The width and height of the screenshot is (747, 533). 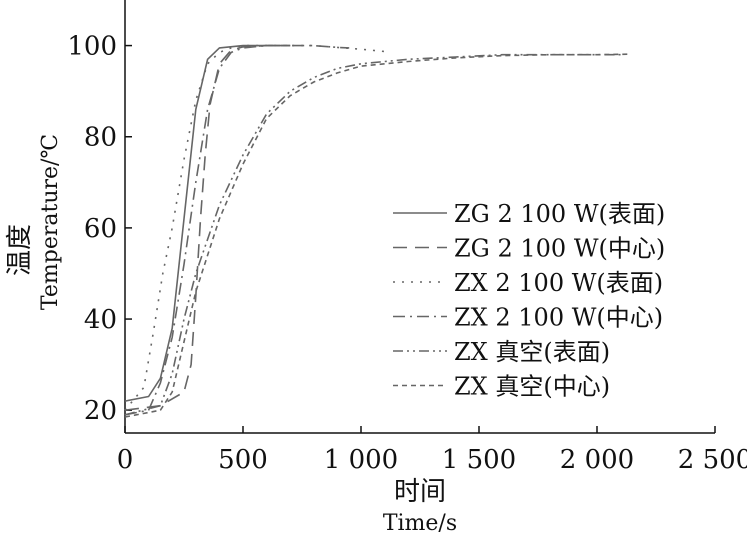 I want to click on legend-label-6: ZX 真空(中心), so click(x=532, y=387).